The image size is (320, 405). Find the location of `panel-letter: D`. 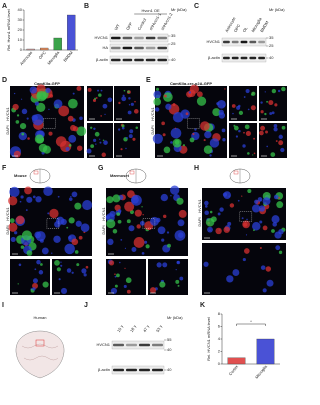

panel-letter: D is located at coordinates (4, 80).